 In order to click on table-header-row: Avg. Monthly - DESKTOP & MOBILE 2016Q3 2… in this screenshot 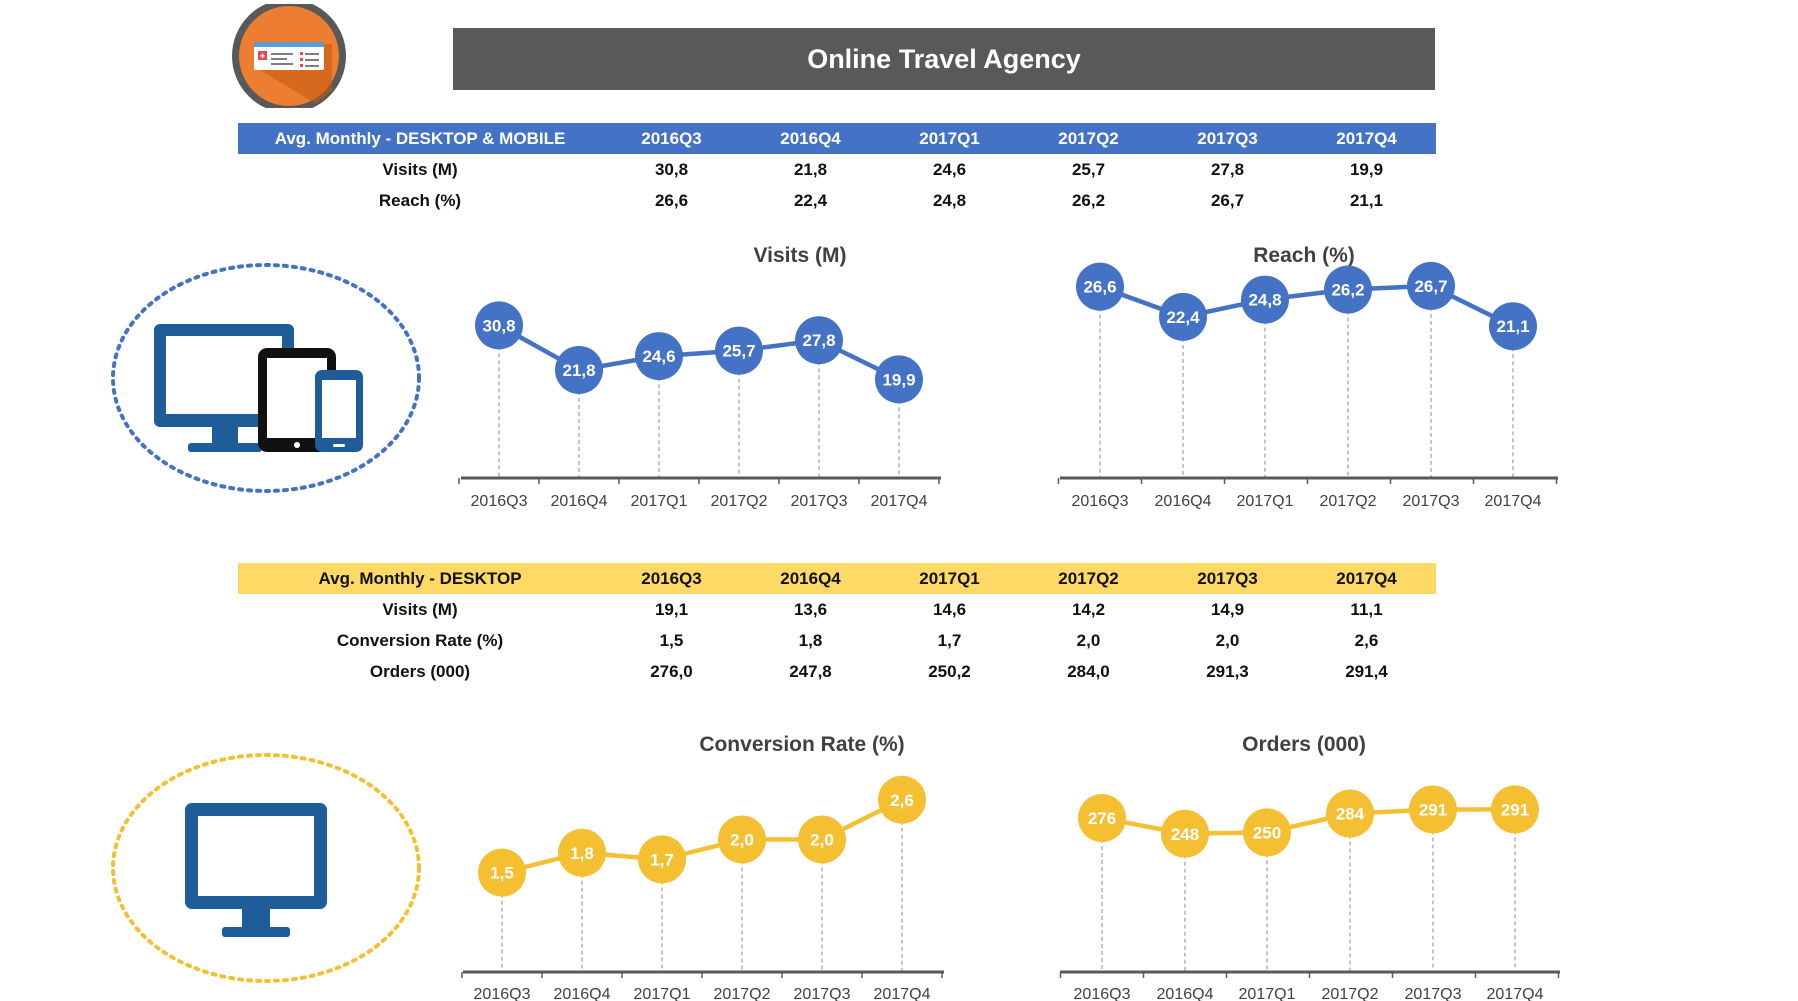, I will do `click(837, 138)`.